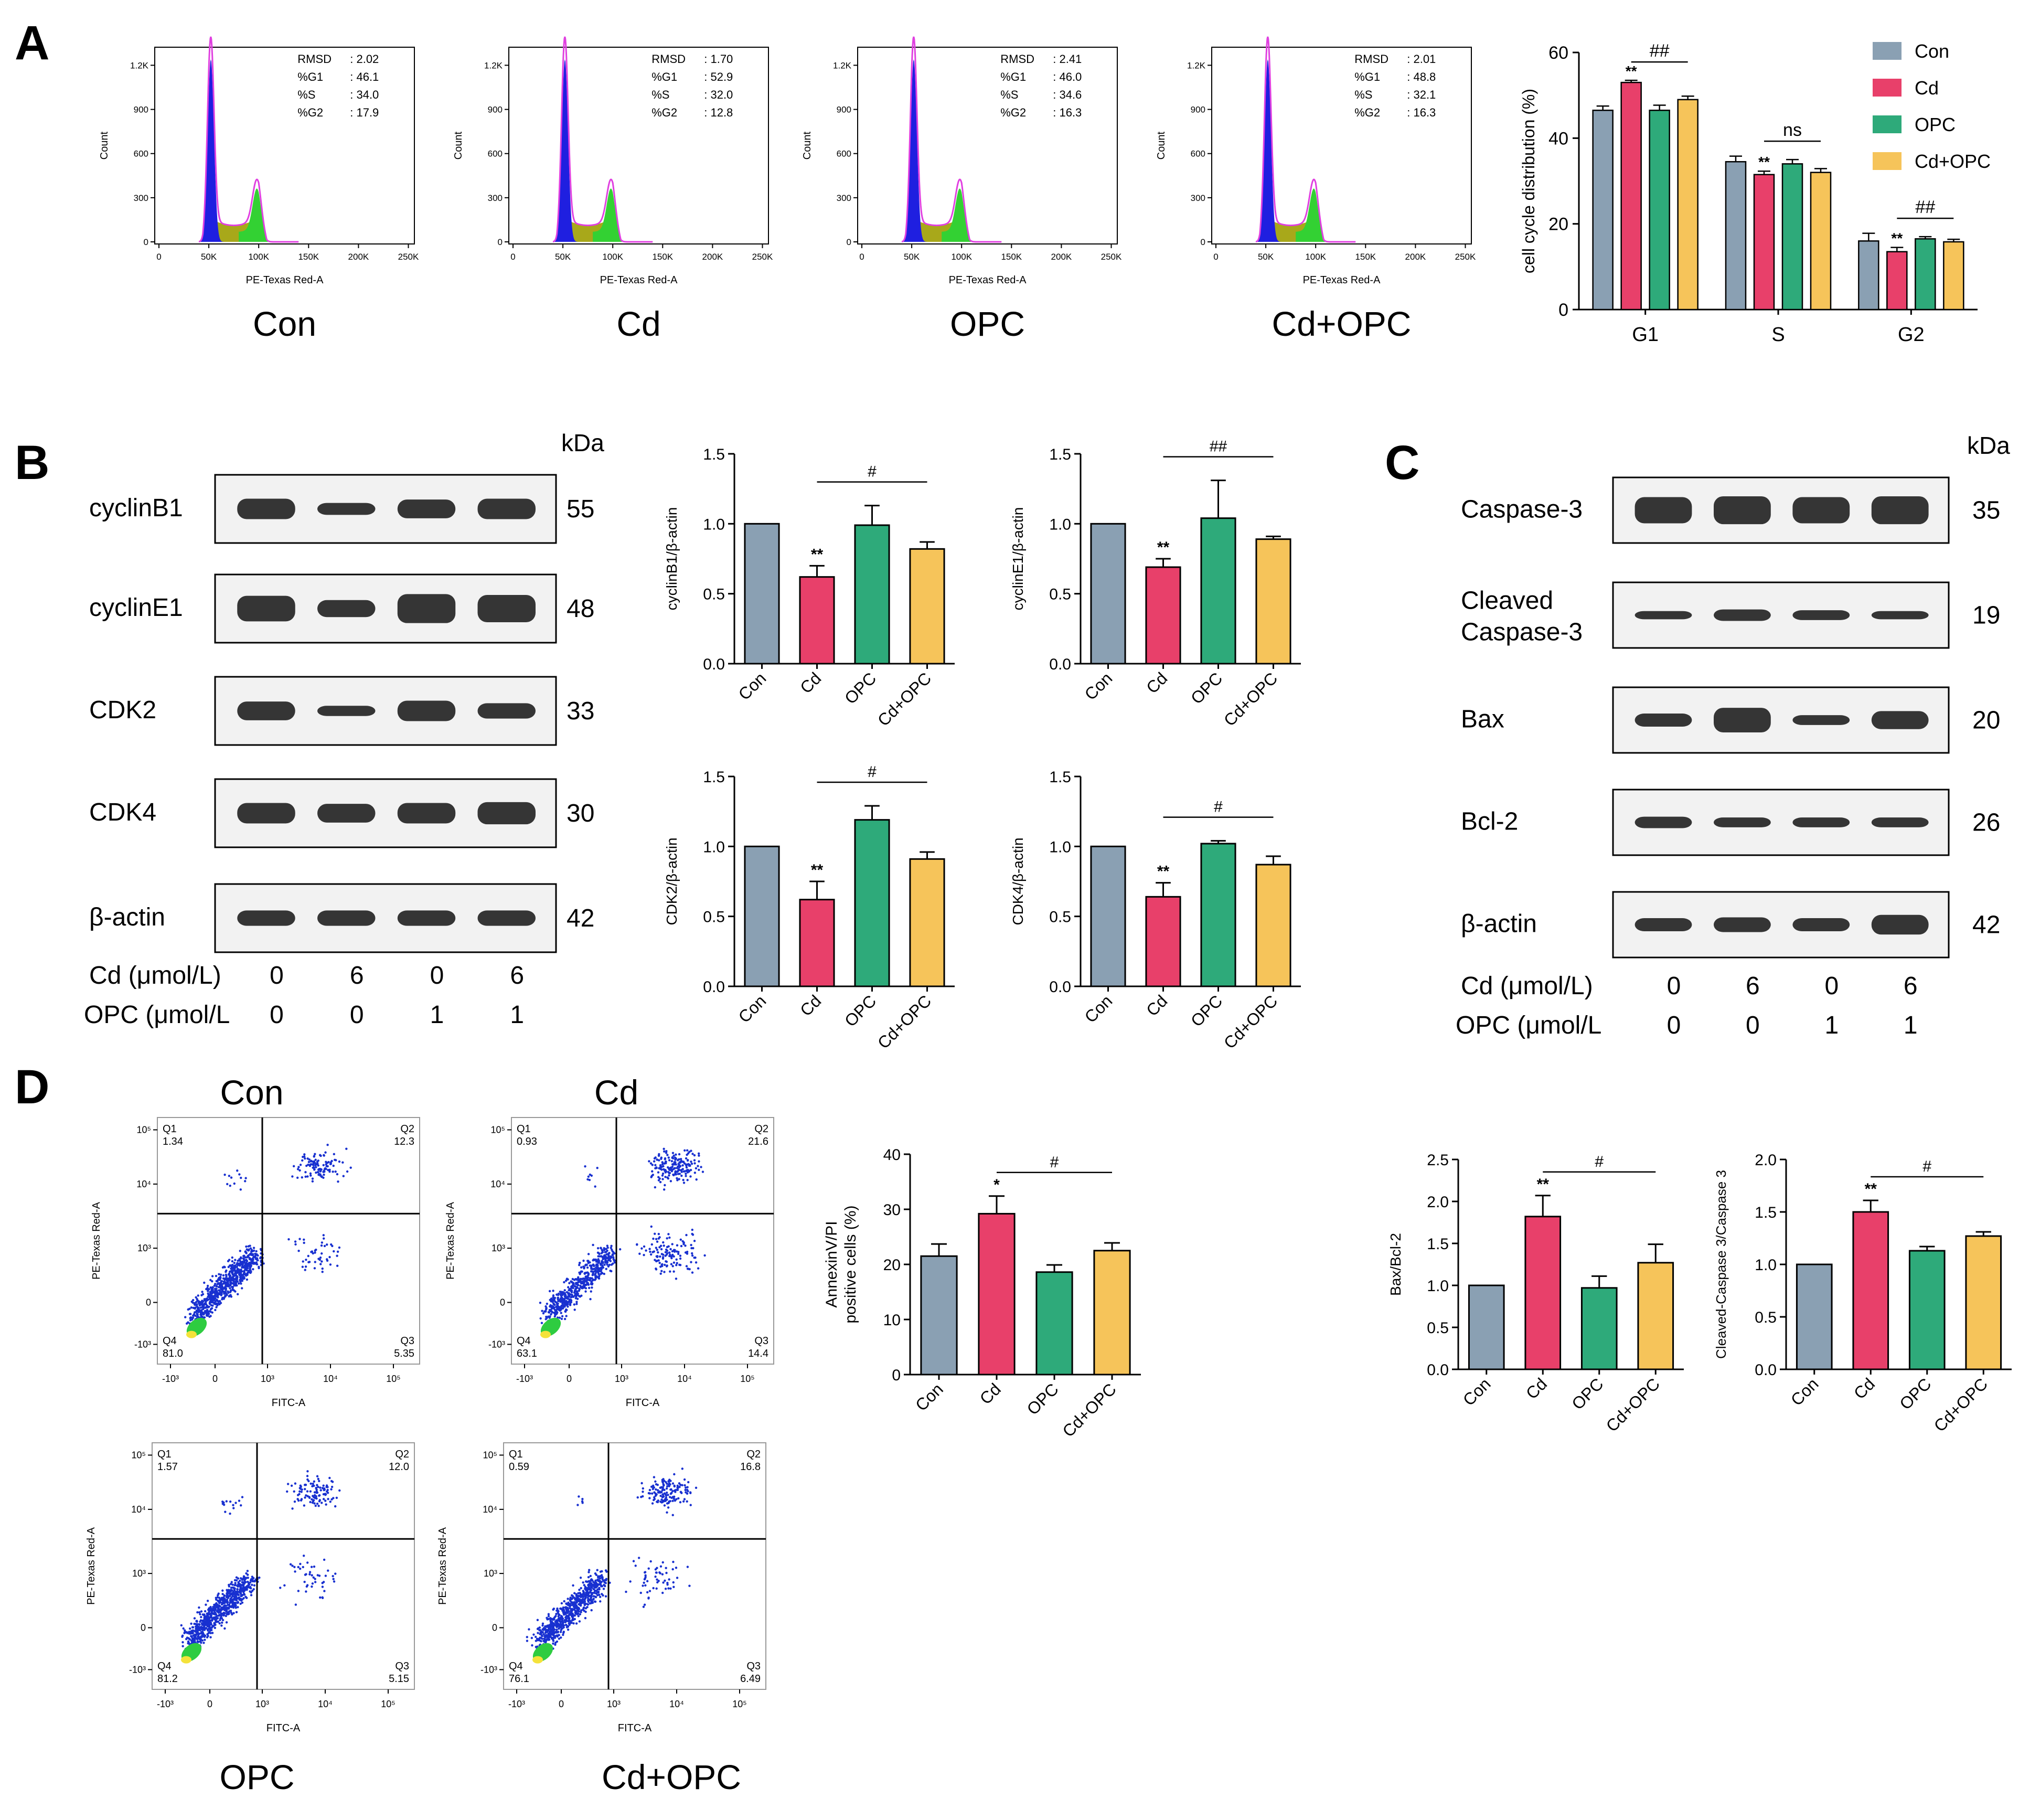 Image resolution: width=2019 pixels, height=1820 pixels. What do you see at coordinates (1721, 1264) in the screenshot?
I see `y-axis-label: Cleaved-Caspase 3/Caspase 3` at bounding box center [1721, 1264].